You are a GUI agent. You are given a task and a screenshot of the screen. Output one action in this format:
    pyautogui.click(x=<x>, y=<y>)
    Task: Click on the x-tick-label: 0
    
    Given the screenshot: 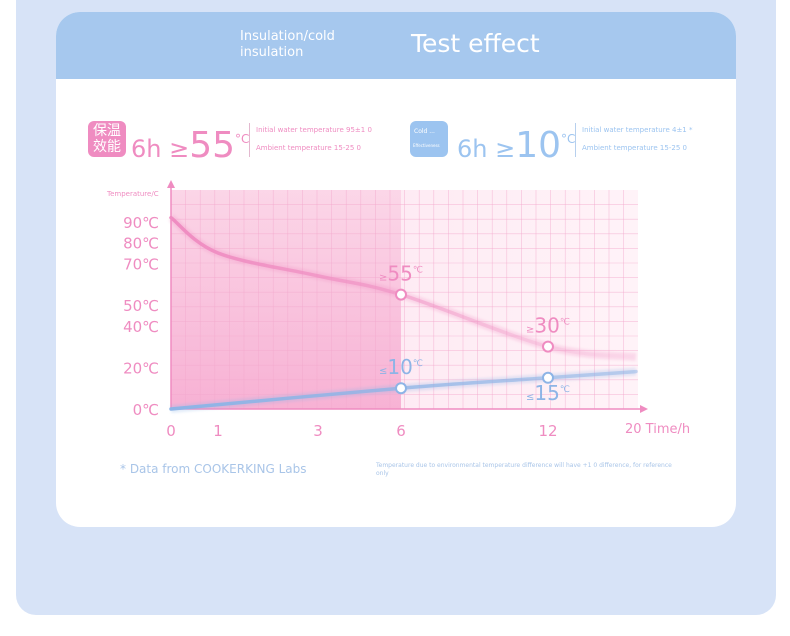 What is the action you would take?
    pyautogui.click(x=171, y=431)
    